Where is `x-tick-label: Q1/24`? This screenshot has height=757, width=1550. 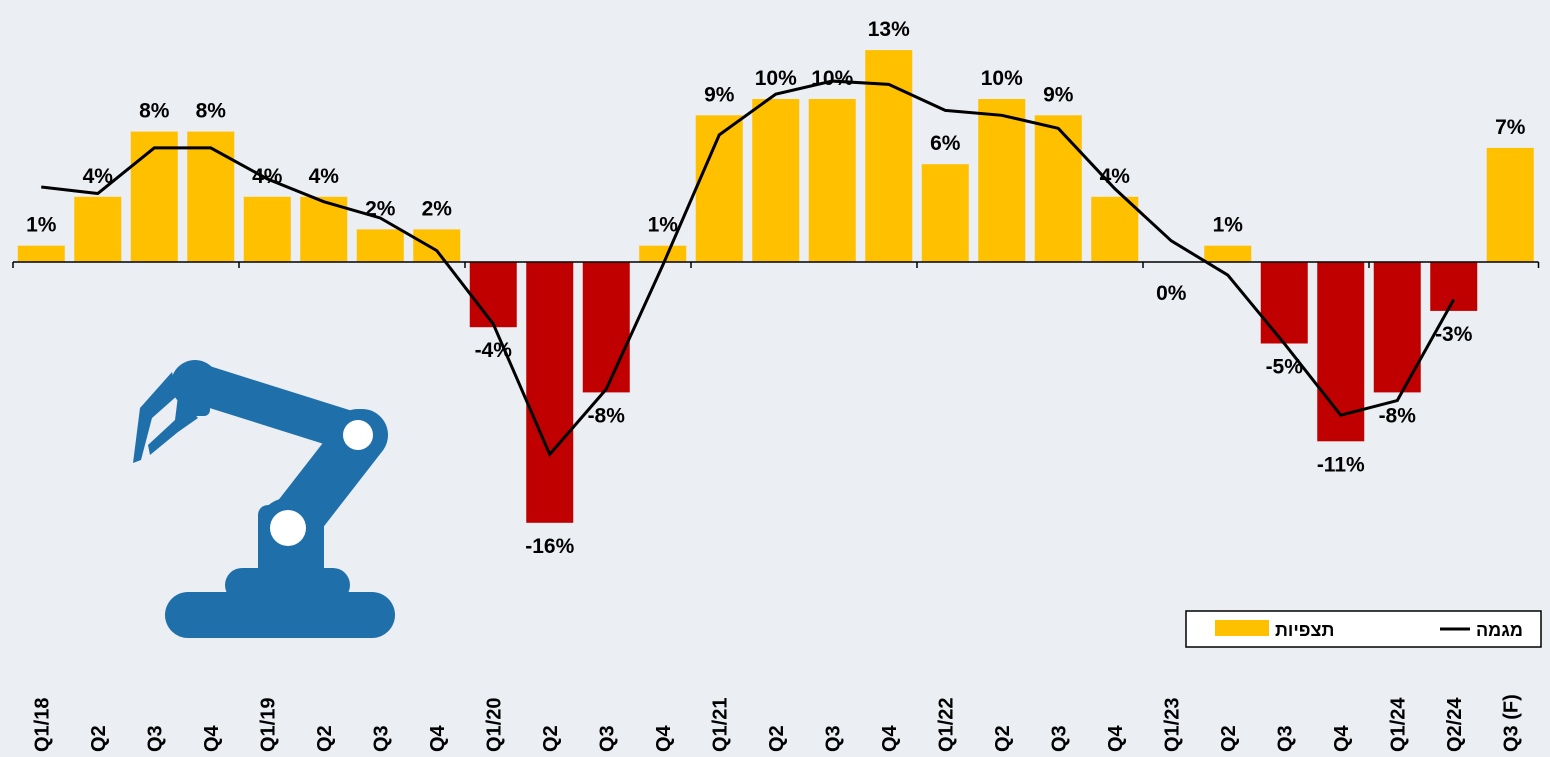
x-tick-label: Q1/24 is located at coordinates (1398, 724).